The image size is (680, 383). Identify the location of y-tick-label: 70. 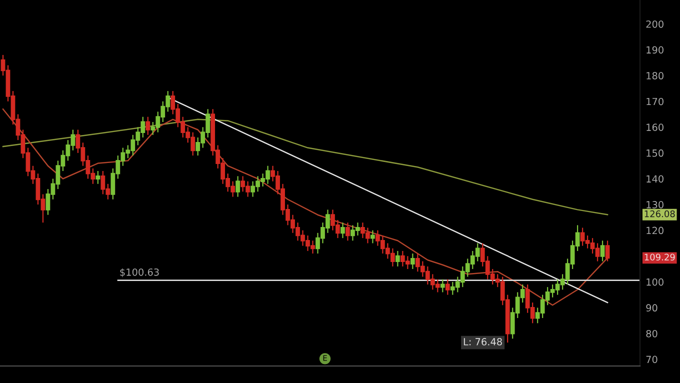
(652, 360).